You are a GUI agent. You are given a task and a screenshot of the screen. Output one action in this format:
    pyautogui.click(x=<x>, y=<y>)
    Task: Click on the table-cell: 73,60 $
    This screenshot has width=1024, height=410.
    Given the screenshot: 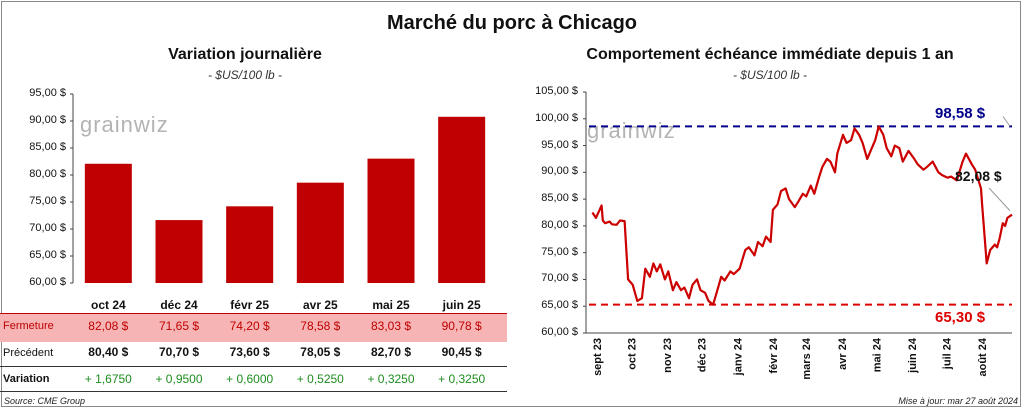 What is the action you would take?
    pyautogui.click(x=249, y=352)
    